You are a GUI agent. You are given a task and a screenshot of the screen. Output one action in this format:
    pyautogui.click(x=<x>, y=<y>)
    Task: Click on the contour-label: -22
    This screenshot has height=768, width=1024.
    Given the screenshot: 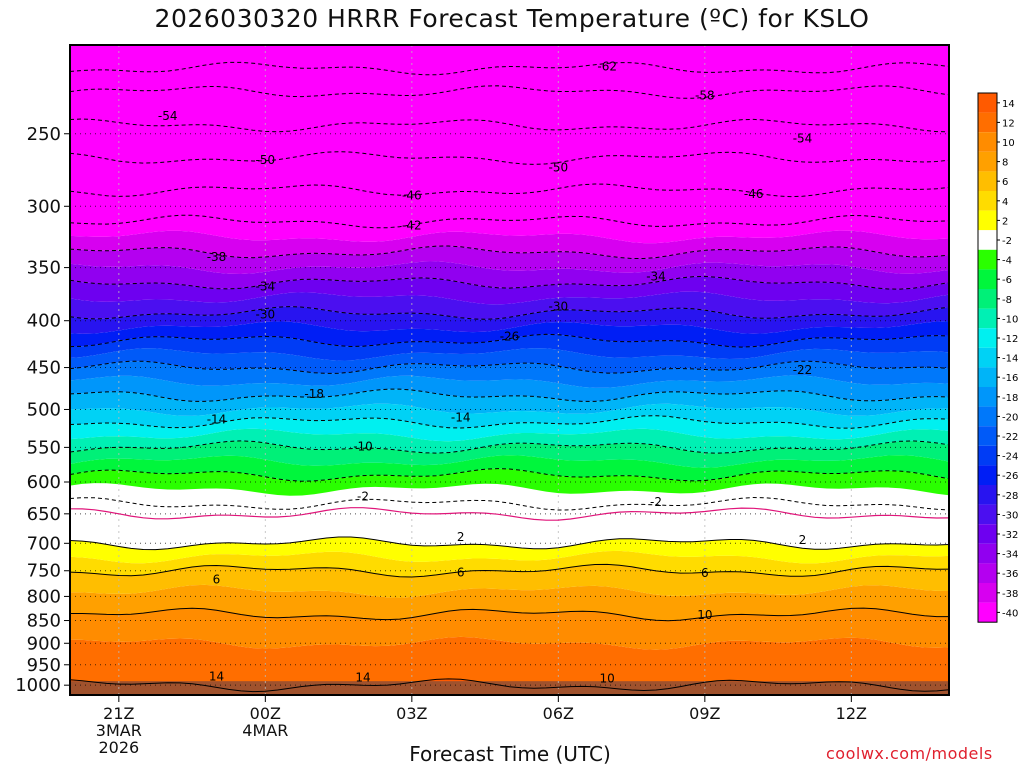 What is the action you would take?
    pyautogui.click(x=803, y=370)
    